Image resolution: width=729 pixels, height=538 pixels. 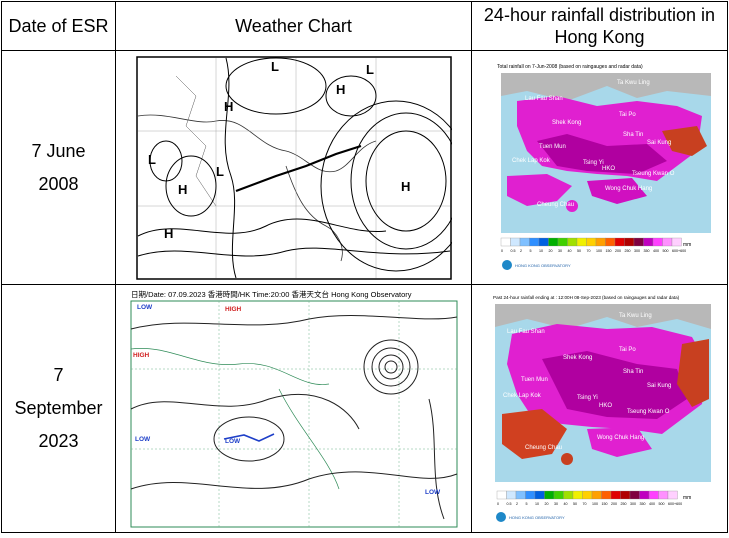 What do you see at coordinates (544, 99) in the screenshot?
I see `place-label: Lau Fau Shan` at bounding box center [544, 99].